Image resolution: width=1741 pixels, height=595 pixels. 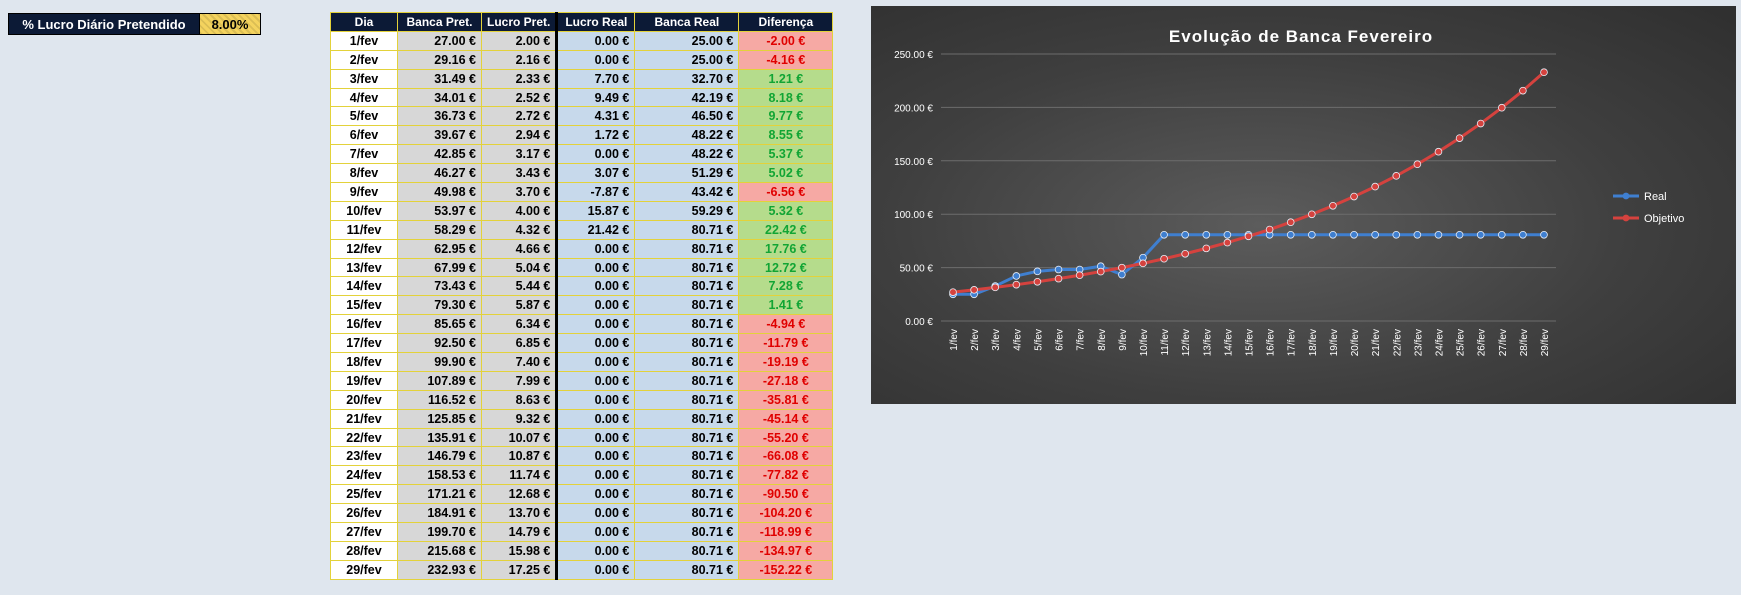 I want to click on cell-diferenca: -77.82 €, so click(x=786, y=475).